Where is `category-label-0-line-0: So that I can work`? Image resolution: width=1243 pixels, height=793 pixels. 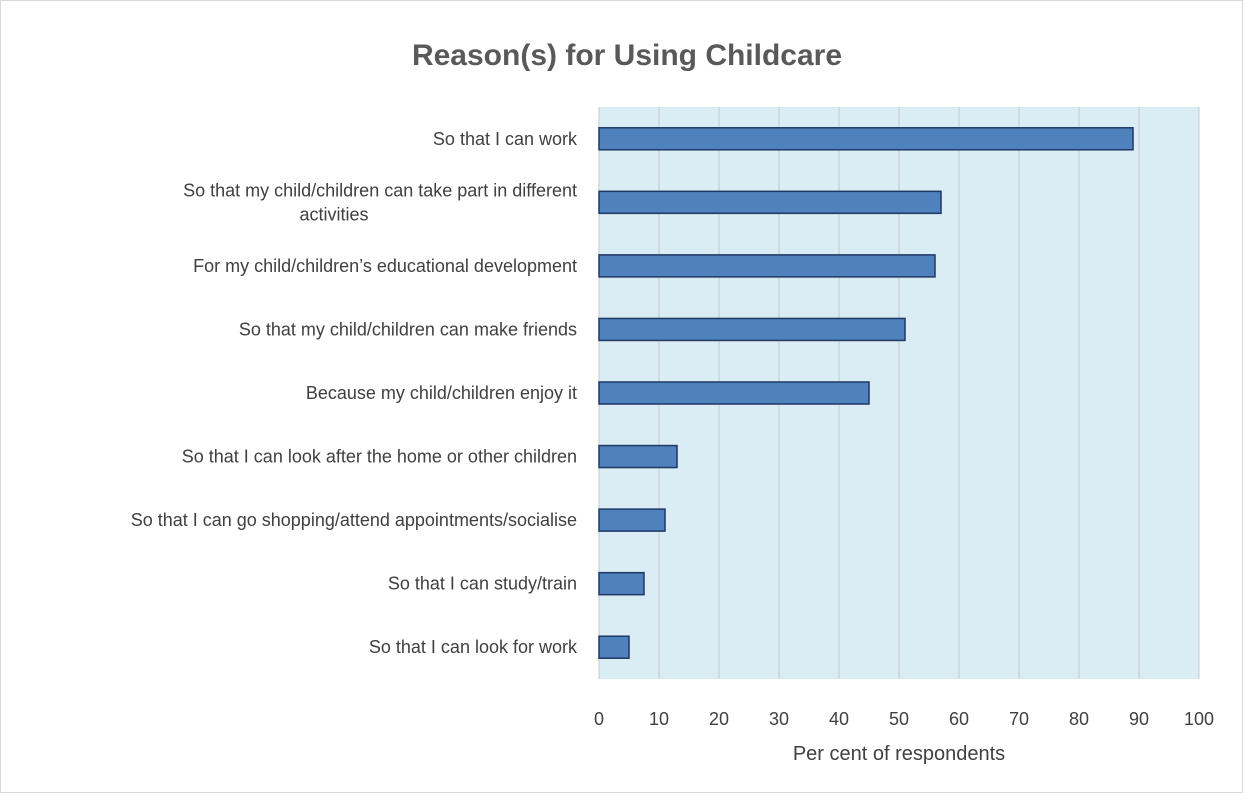
category-label-0-line-0: So that I can work is located at coordinates (505, 139).